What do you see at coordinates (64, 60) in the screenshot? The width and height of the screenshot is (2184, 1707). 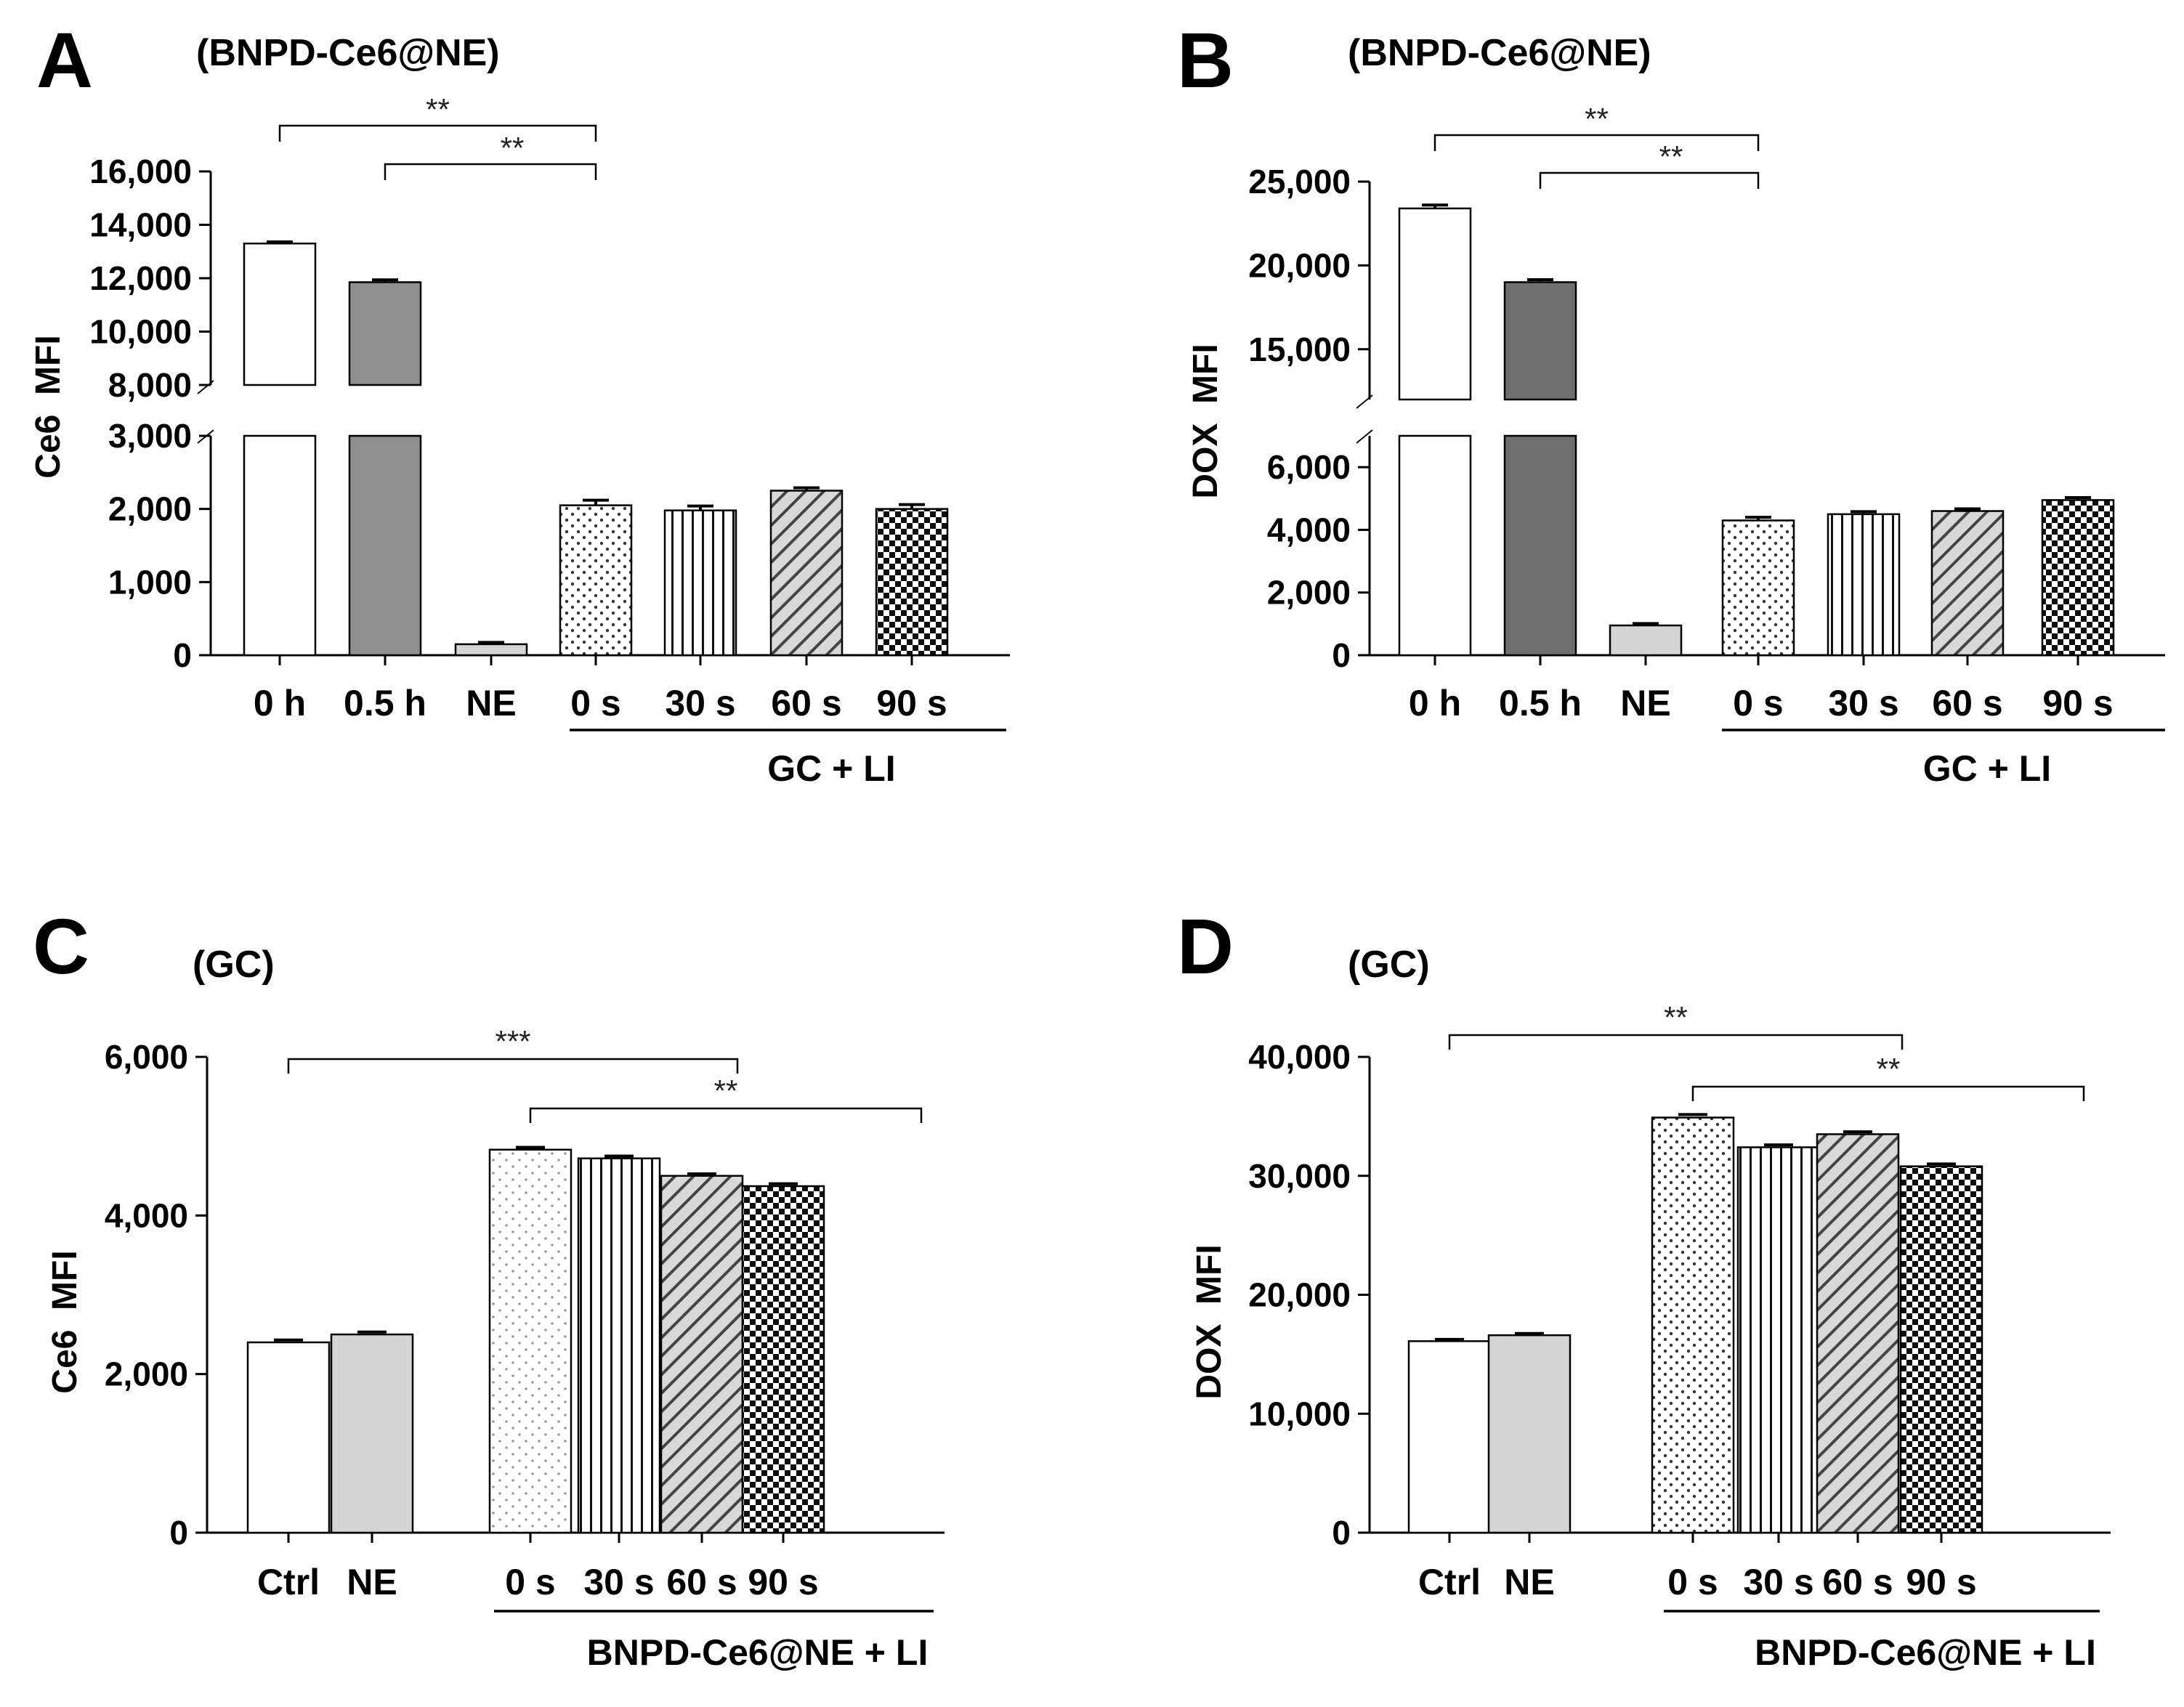 I see `panel-letter: A` at bounding box center [64, 60].